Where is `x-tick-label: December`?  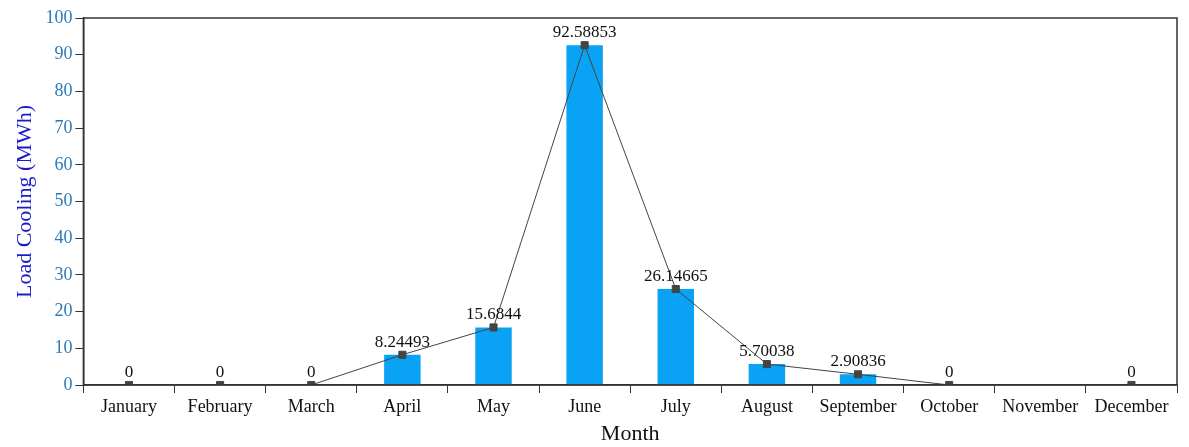 x-tick-label: December is located at coordinates (1131, 405).